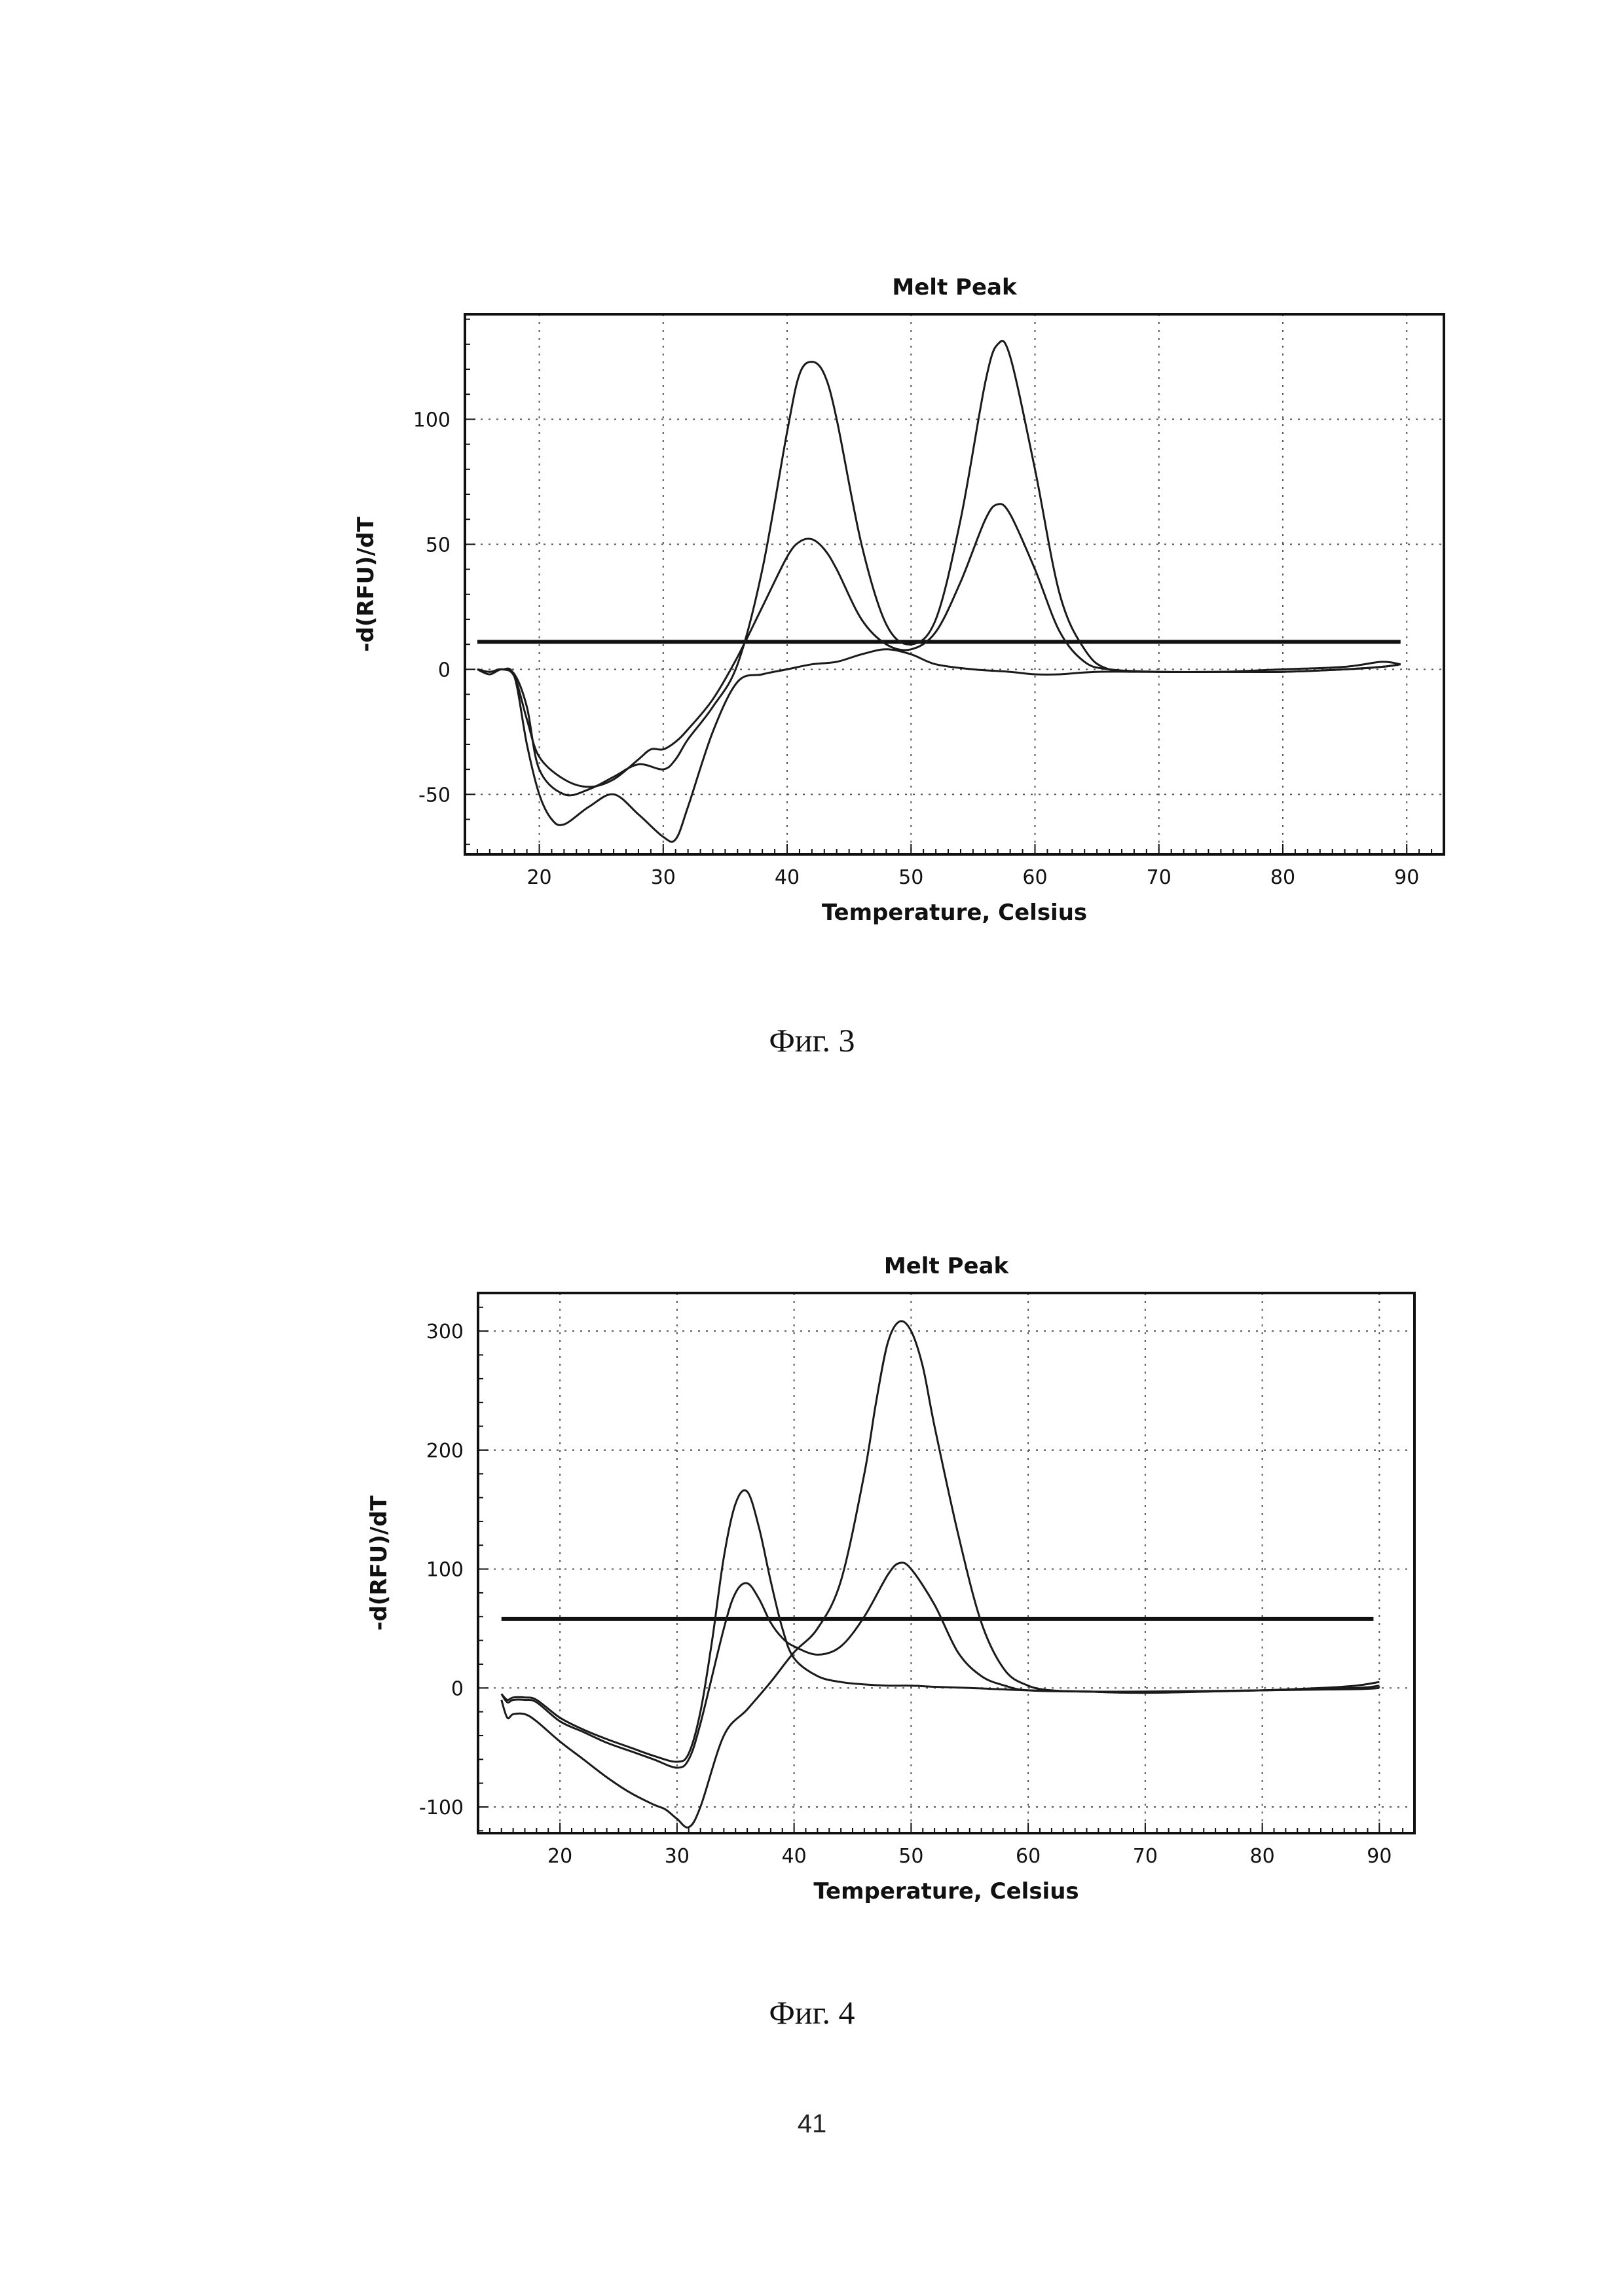  What do you see at coordinates (438, 545) in the screenshot?
I see `y-tick-label: 50` at bounding box center [438, 545].